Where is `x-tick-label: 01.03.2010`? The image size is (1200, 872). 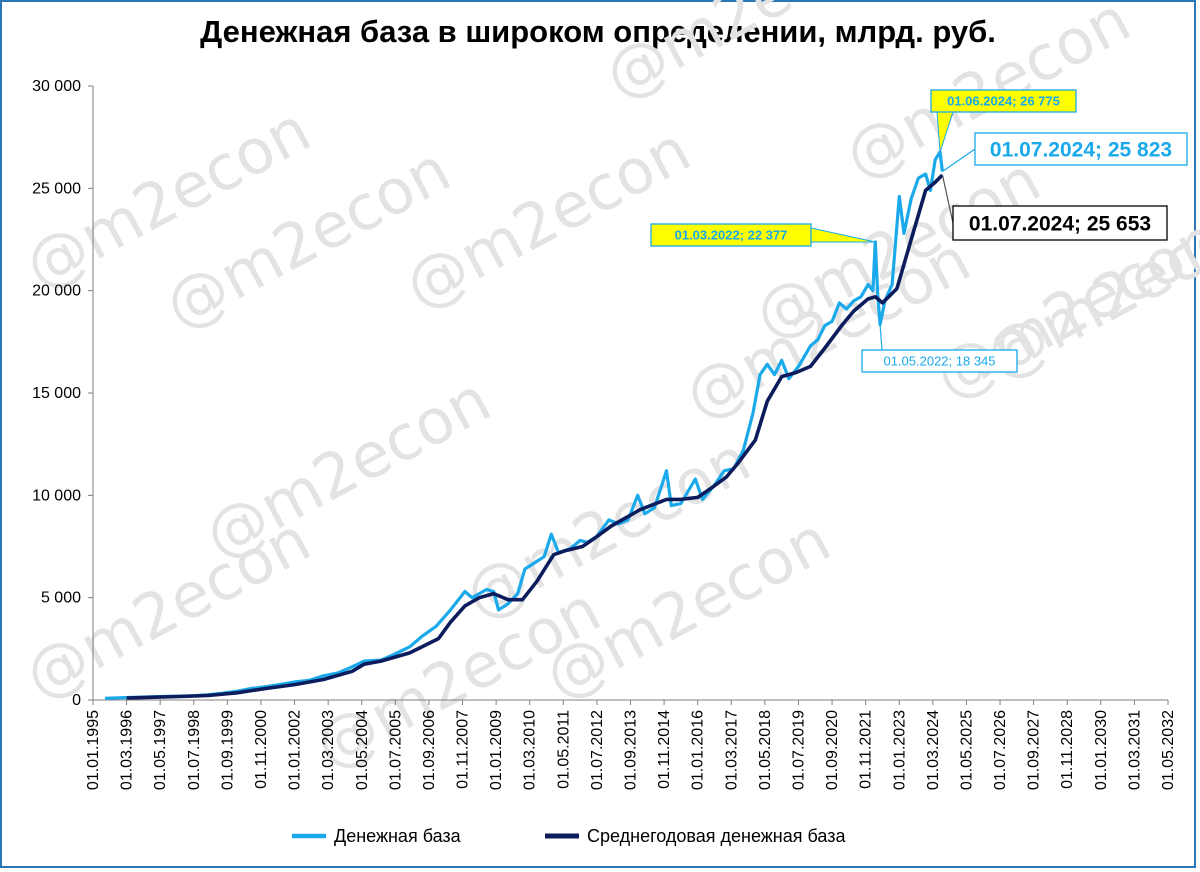
x-tick-label: 01.03.2010 is located at coordinates (530, 750).